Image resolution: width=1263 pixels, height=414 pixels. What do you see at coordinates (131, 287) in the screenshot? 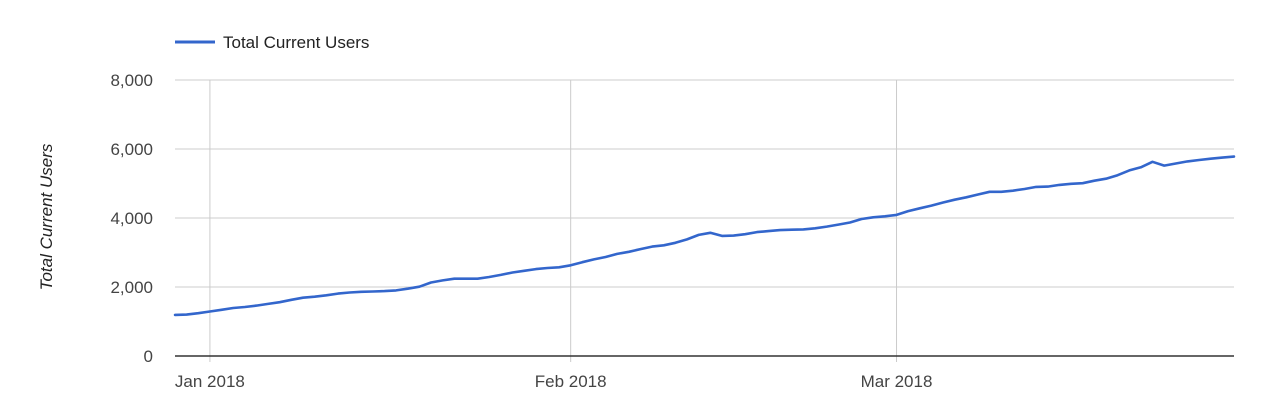
I see `y-tick-label: 2,000` at bounding box center [131, 287].